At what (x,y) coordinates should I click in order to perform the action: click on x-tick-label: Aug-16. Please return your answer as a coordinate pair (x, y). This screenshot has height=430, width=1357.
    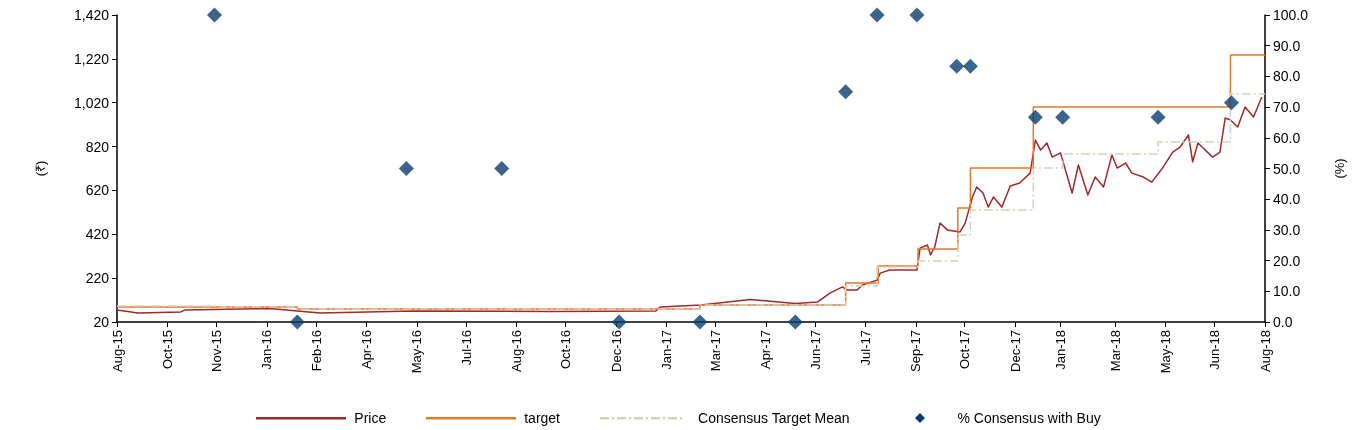
    Looking at the image, I should click on (516, 351).